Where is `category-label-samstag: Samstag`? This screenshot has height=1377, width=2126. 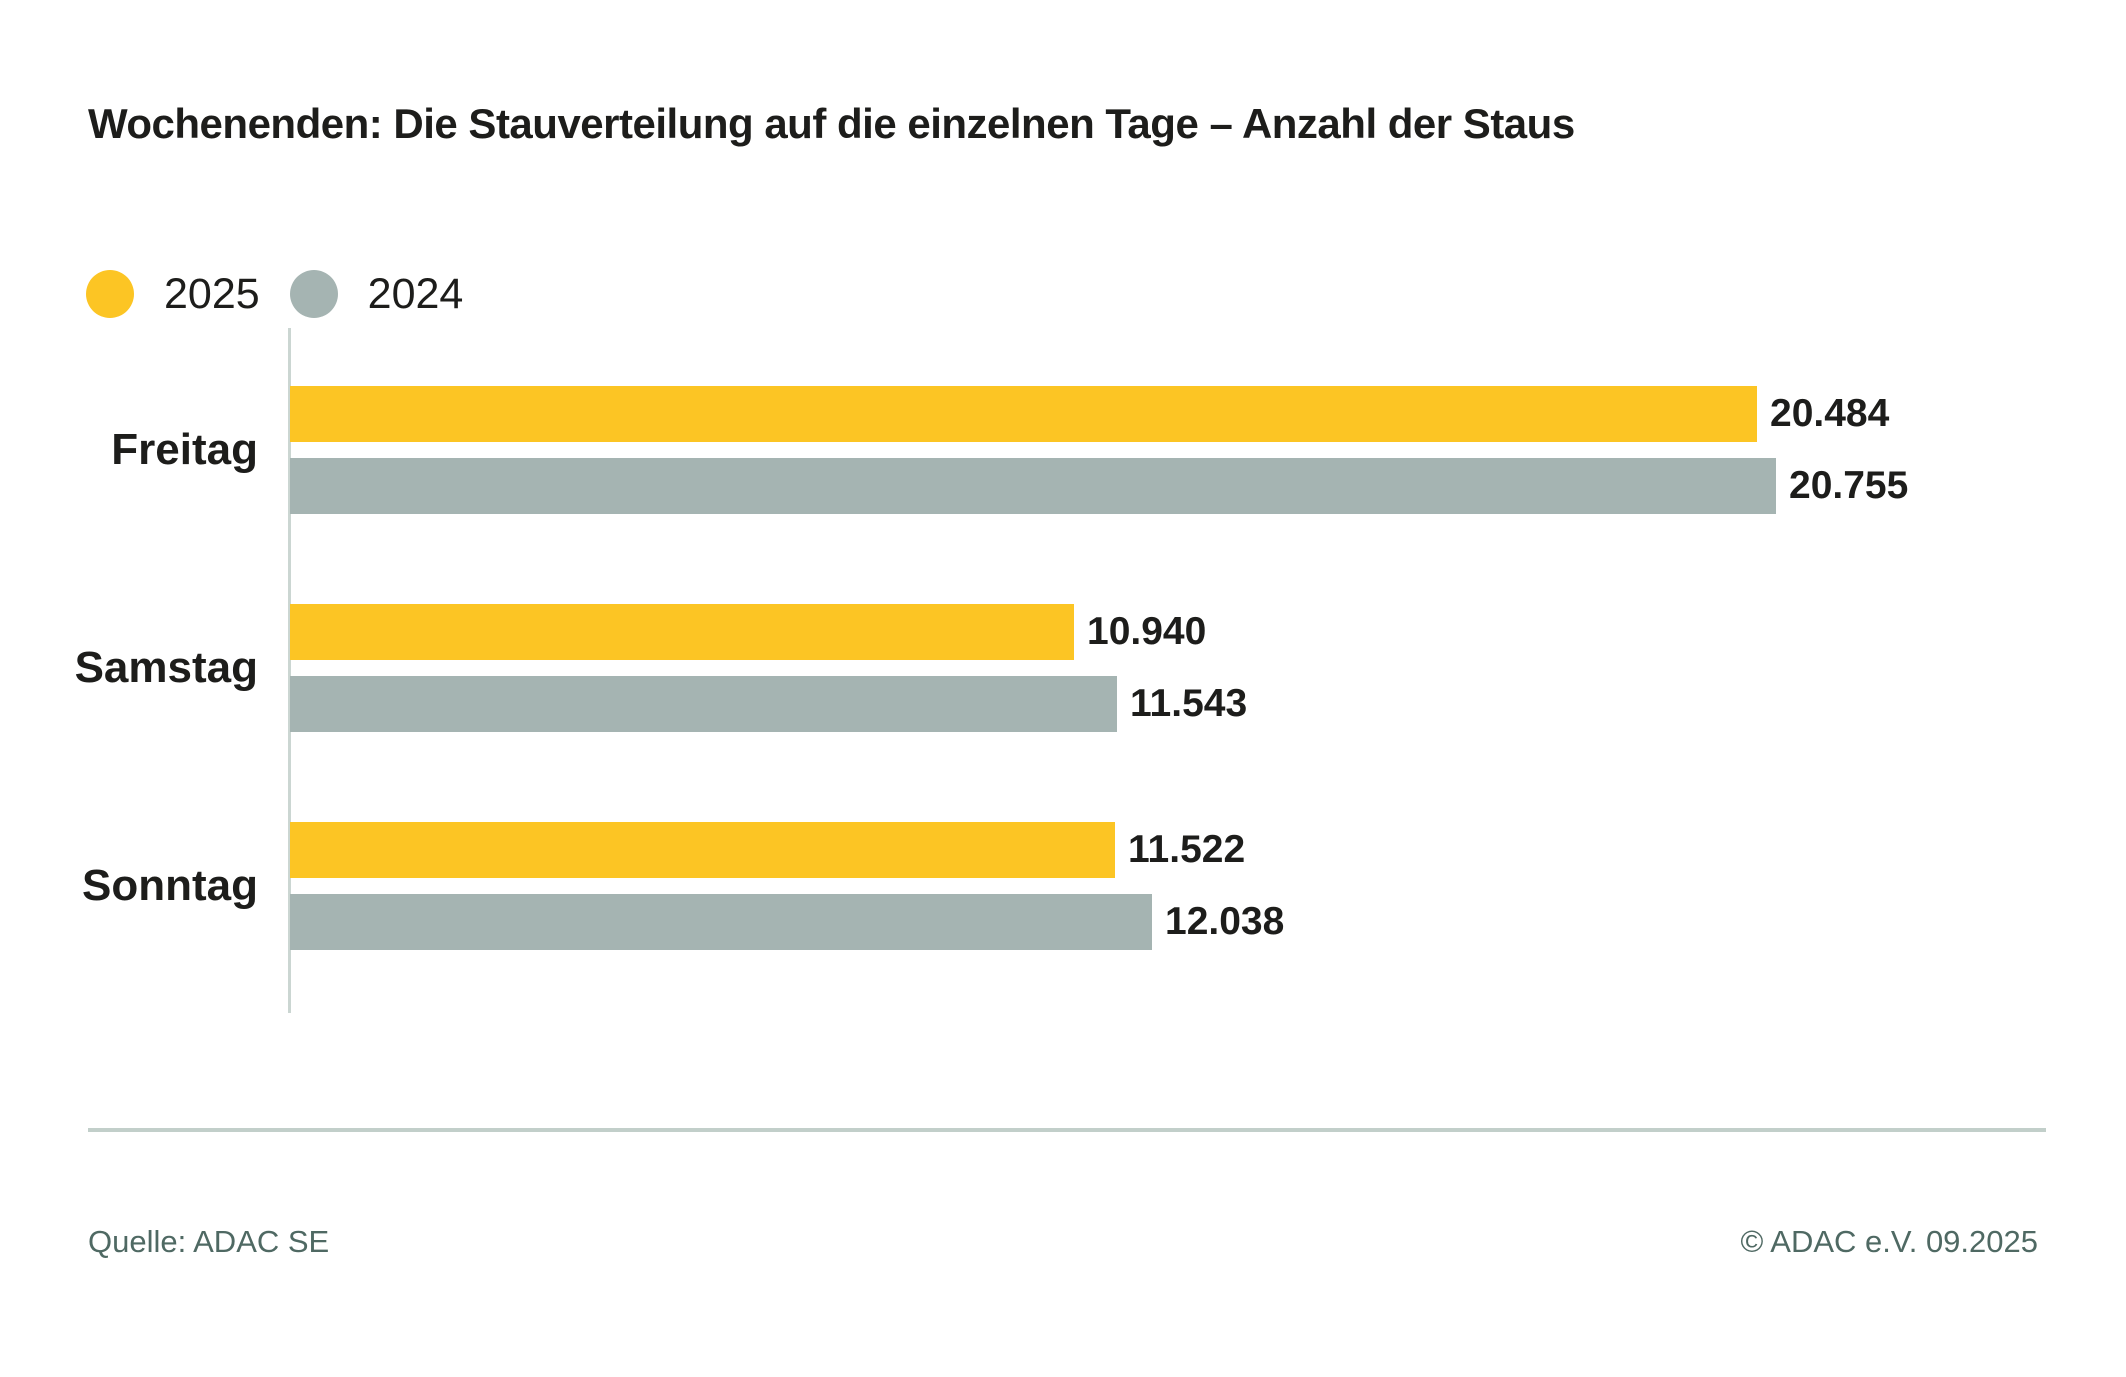 category-label-samstag: Samstag is located at coordinates (166, 667).